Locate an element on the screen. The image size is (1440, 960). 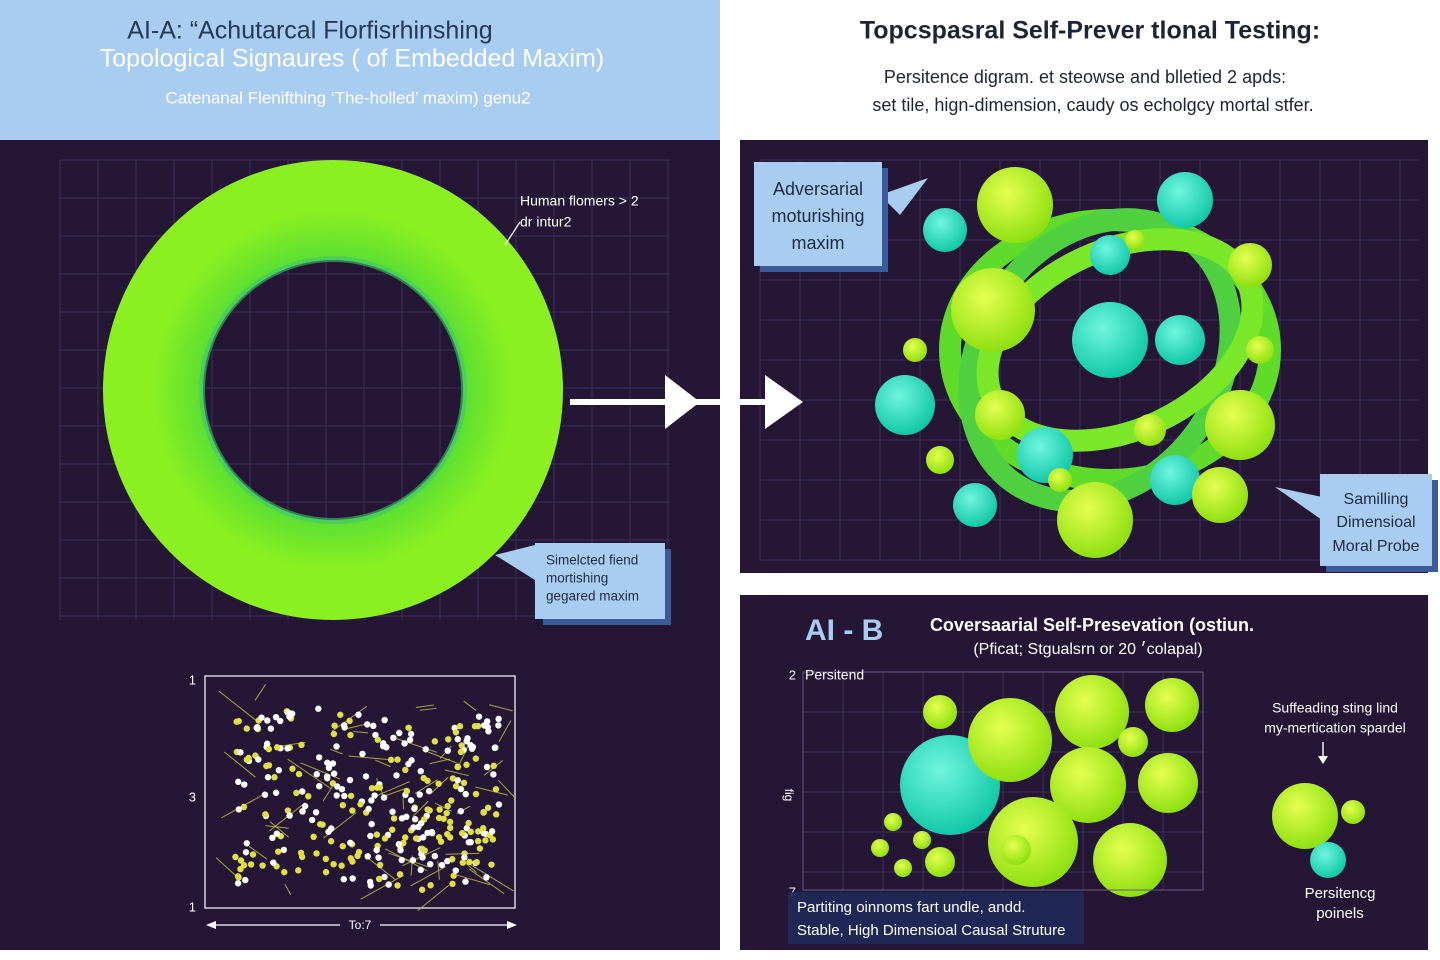
caption: Stable, High Dimensioal Causal Struture is located at coordinates (931, 930).